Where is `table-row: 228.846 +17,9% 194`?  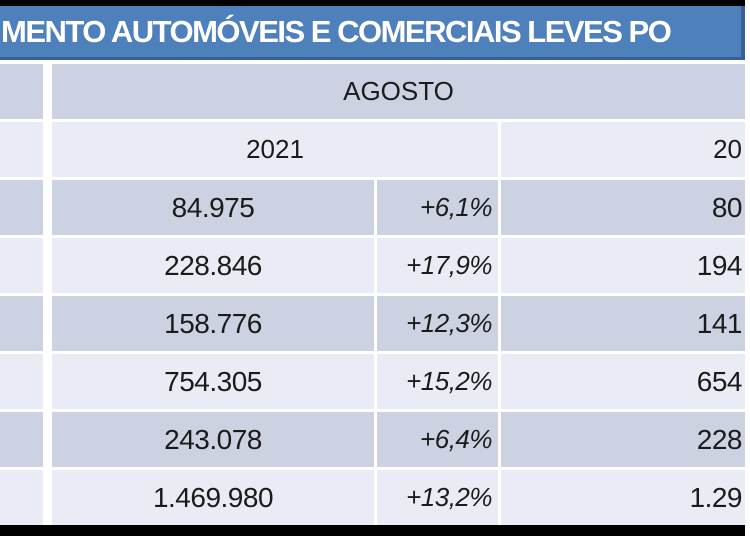 table-row: 228.846 +17,9% 194 is located at coordinates (375, 265).